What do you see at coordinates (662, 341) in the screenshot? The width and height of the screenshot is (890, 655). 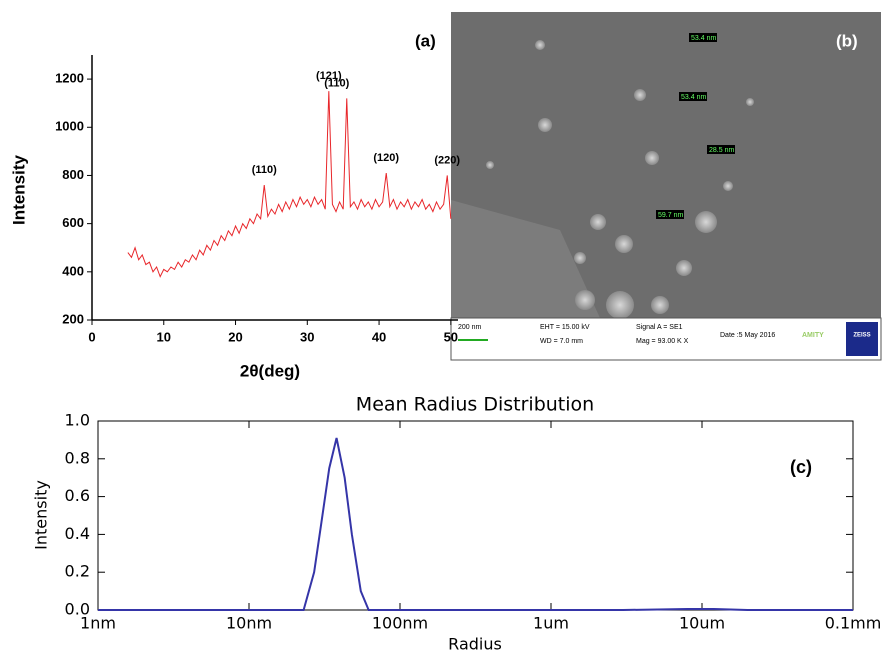 I see `mag: Mag = 93.00 K X` at bounding box center [662, 341].